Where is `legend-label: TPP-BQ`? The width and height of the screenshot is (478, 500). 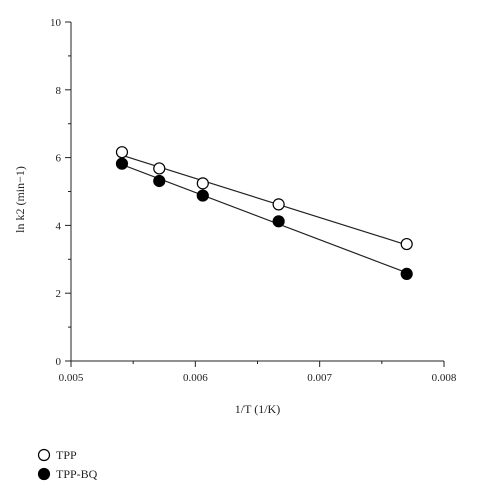 legend-label: TPP-BQ is located at coordinates (77, 474).